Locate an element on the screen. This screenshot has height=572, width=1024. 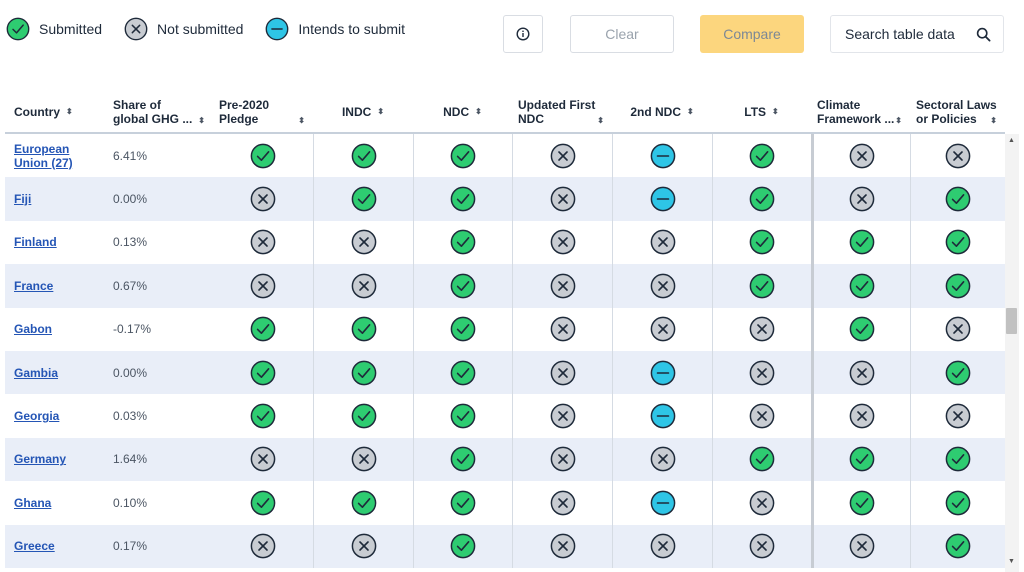
column-header-sectoral: Sectoral Laws or Policies ⬍ is located at coordinates (957, 112).